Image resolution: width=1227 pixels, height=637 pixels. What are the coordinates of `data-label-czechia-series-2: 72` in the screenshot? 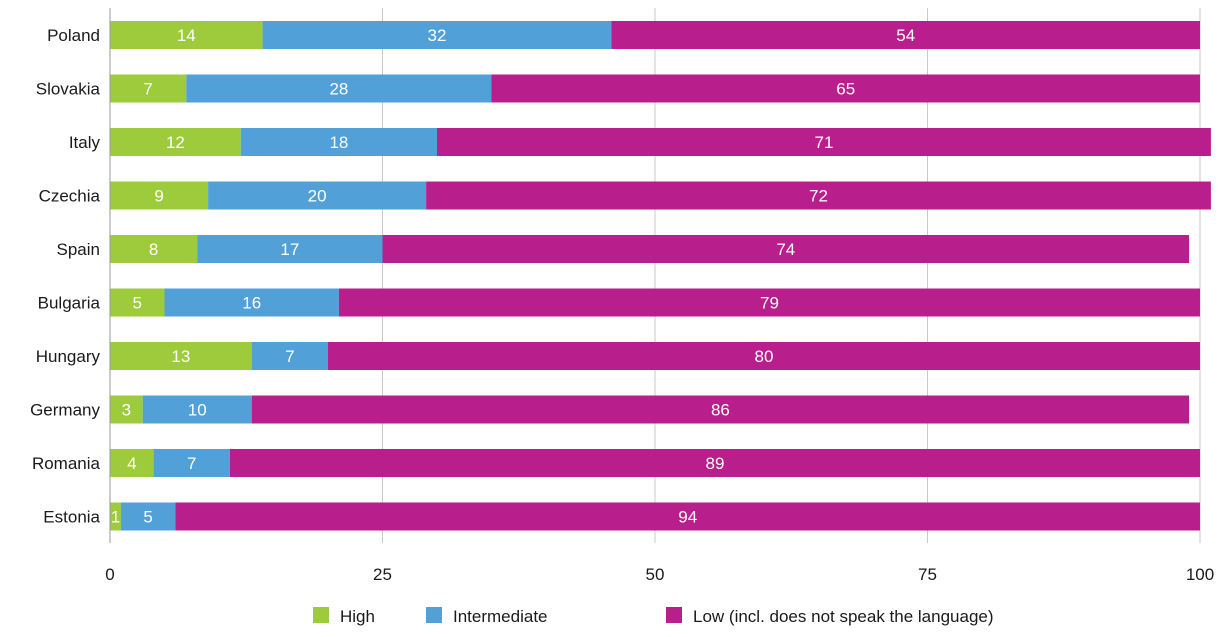 It's located at (818, 196).